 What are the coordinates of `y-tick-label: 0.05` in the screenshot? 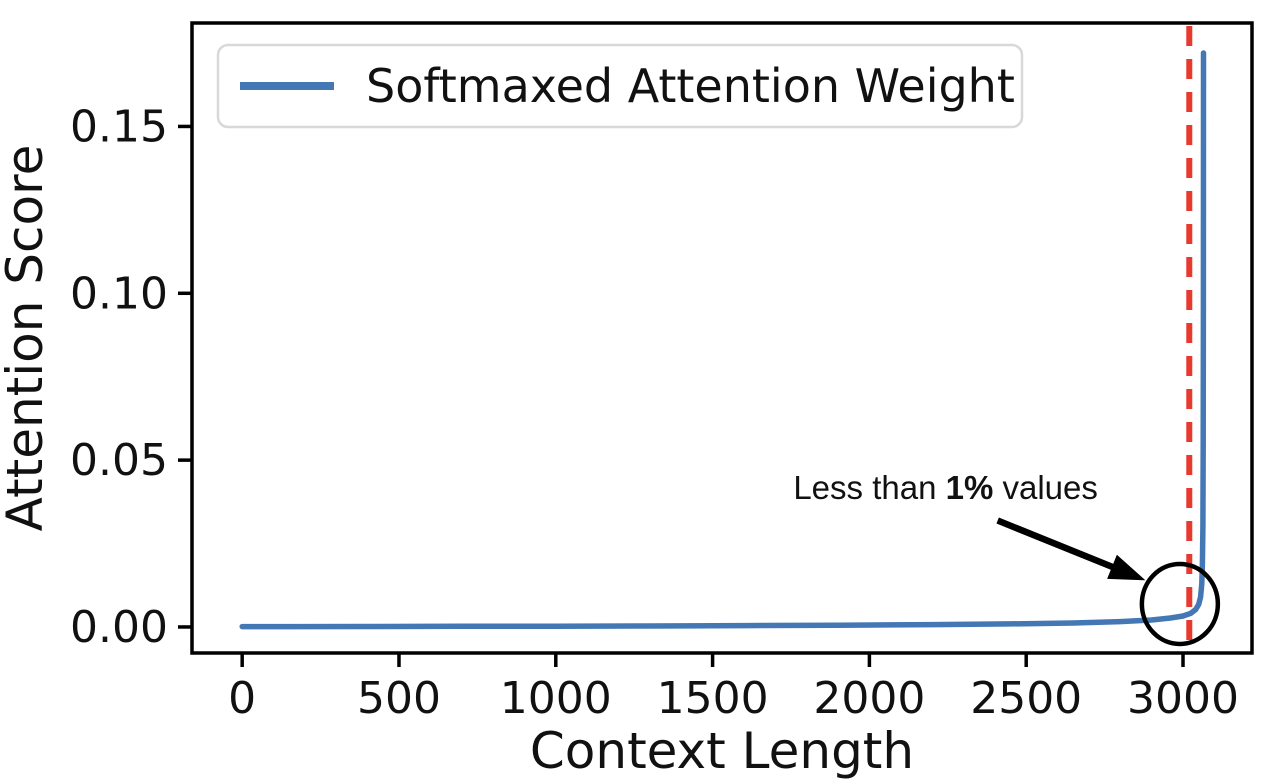 It's located at (119, 460).